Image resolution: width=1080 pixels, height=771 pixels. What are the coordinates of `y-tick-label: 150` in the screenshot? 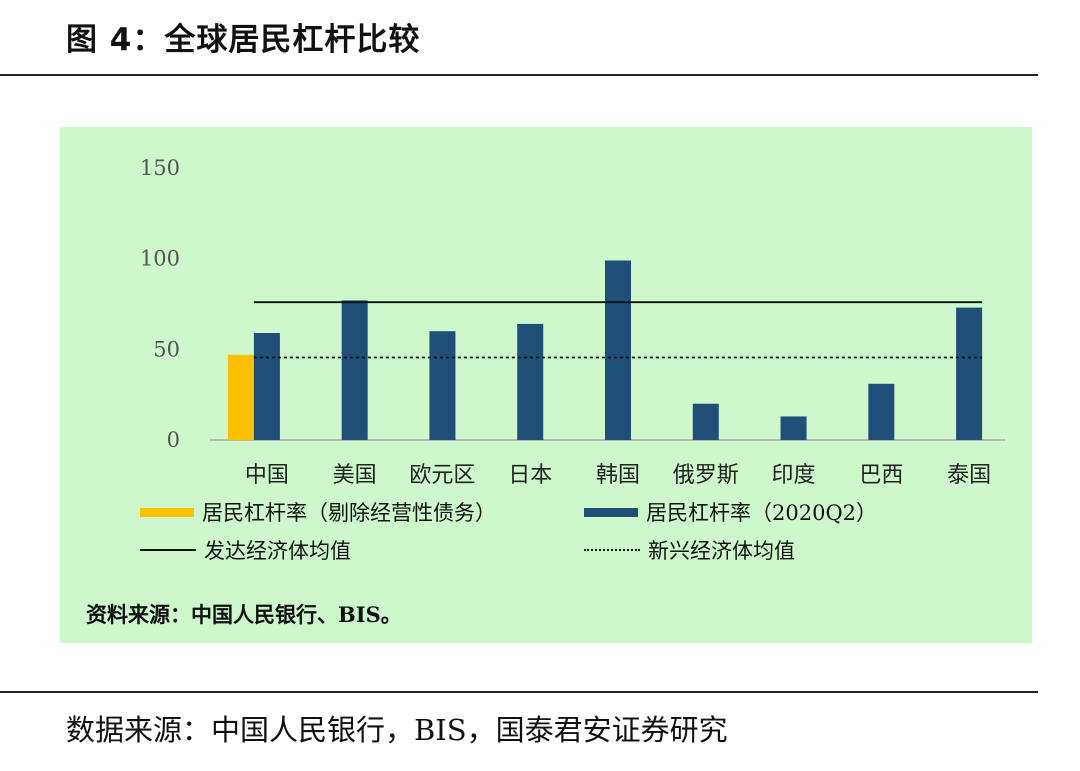 It's located at (160, 168).